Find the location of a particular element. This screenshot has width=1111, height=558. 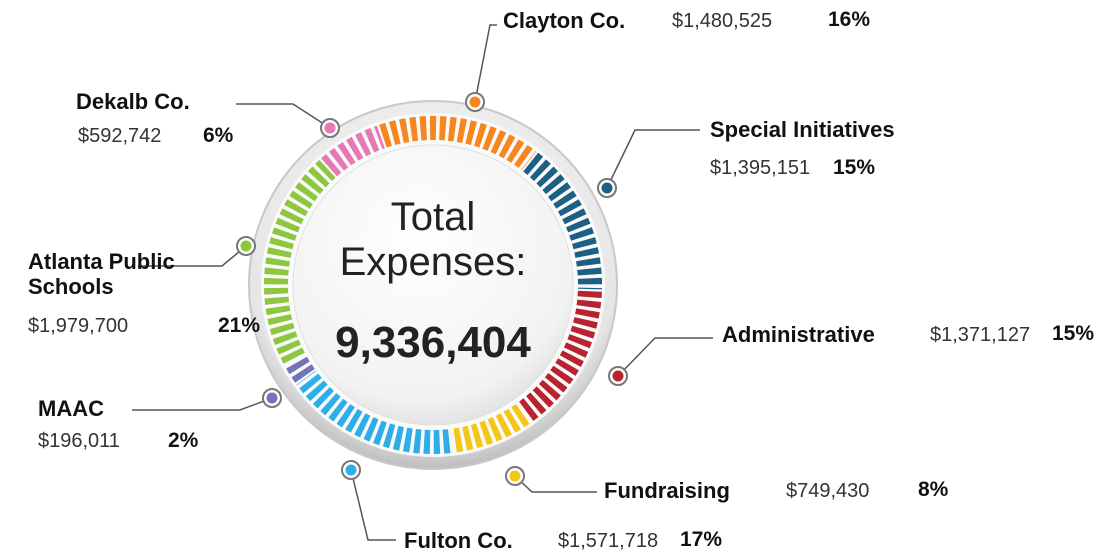

category-label: Special Initiatives is located at coordinates (802, 129).